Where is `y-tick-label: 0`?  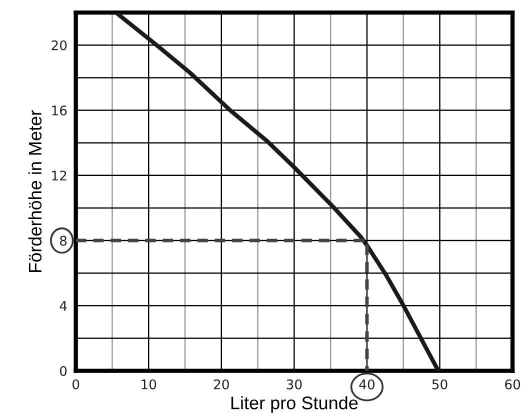 y-tick-label: 0 is located at coordinates (63, 371).